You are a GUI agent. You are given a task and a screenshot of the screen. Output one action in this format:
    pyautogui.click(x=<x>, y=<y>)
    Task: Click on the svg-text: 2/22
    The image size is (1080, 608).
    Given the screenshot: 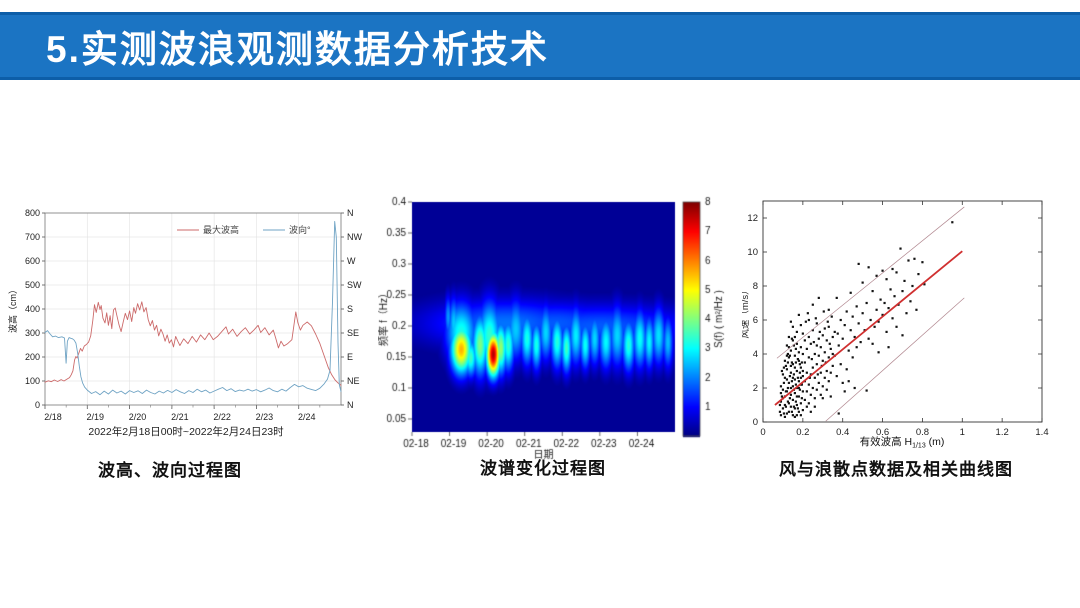 What is the action you would take?
    pyautogui.click(x=222, y=417)
    